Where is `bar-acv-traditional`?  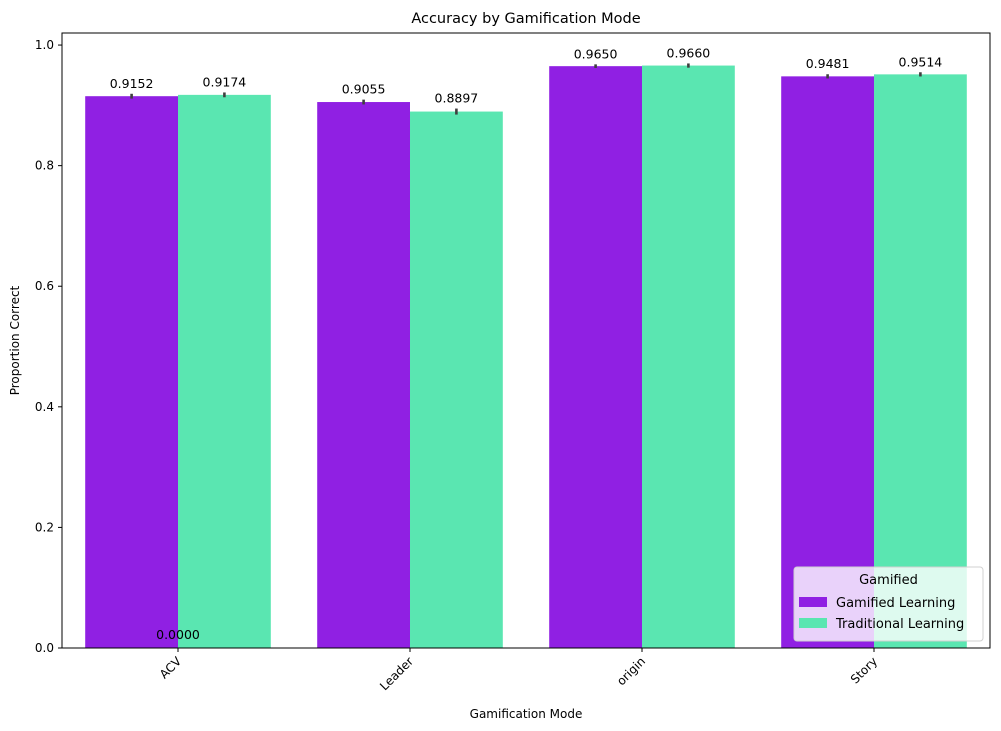
bar-acv-traditional is located at coordinates (224, 371).